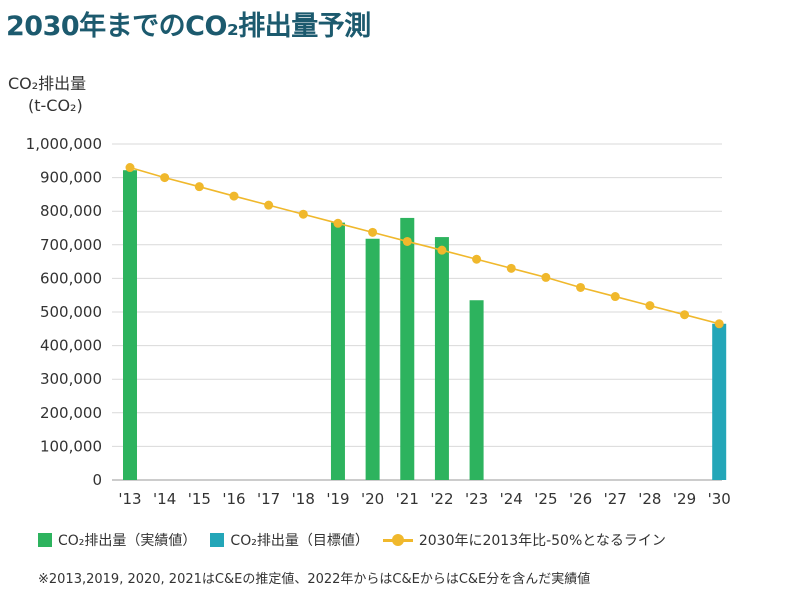 Image resolution: width=811 pixels, height=598 pixels. Describe the element at coordinates (542, 541) in the screenshot. I see `legend-label-line: 2030年に2013年比-50%となるライン` at that location.